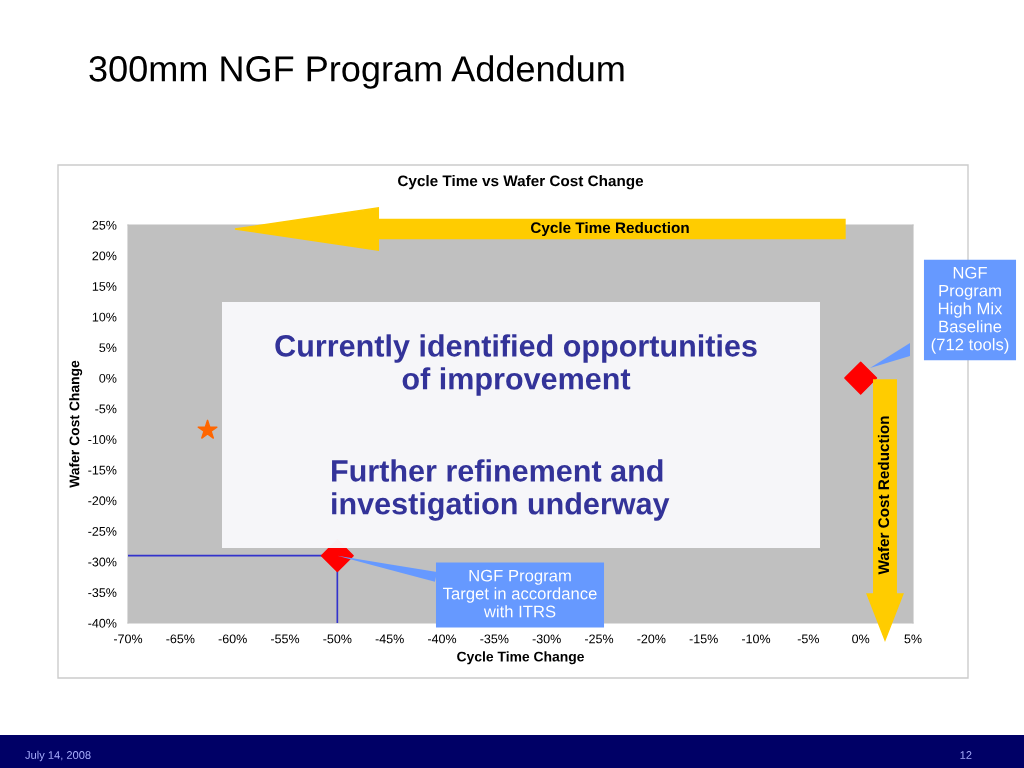 The height and width of the screenshot is (768, 1024). Describe the element at coordinates (520, 593) in the screenshot. I see `annotation: NGF Program Target in accordance with ITRS` at that location.